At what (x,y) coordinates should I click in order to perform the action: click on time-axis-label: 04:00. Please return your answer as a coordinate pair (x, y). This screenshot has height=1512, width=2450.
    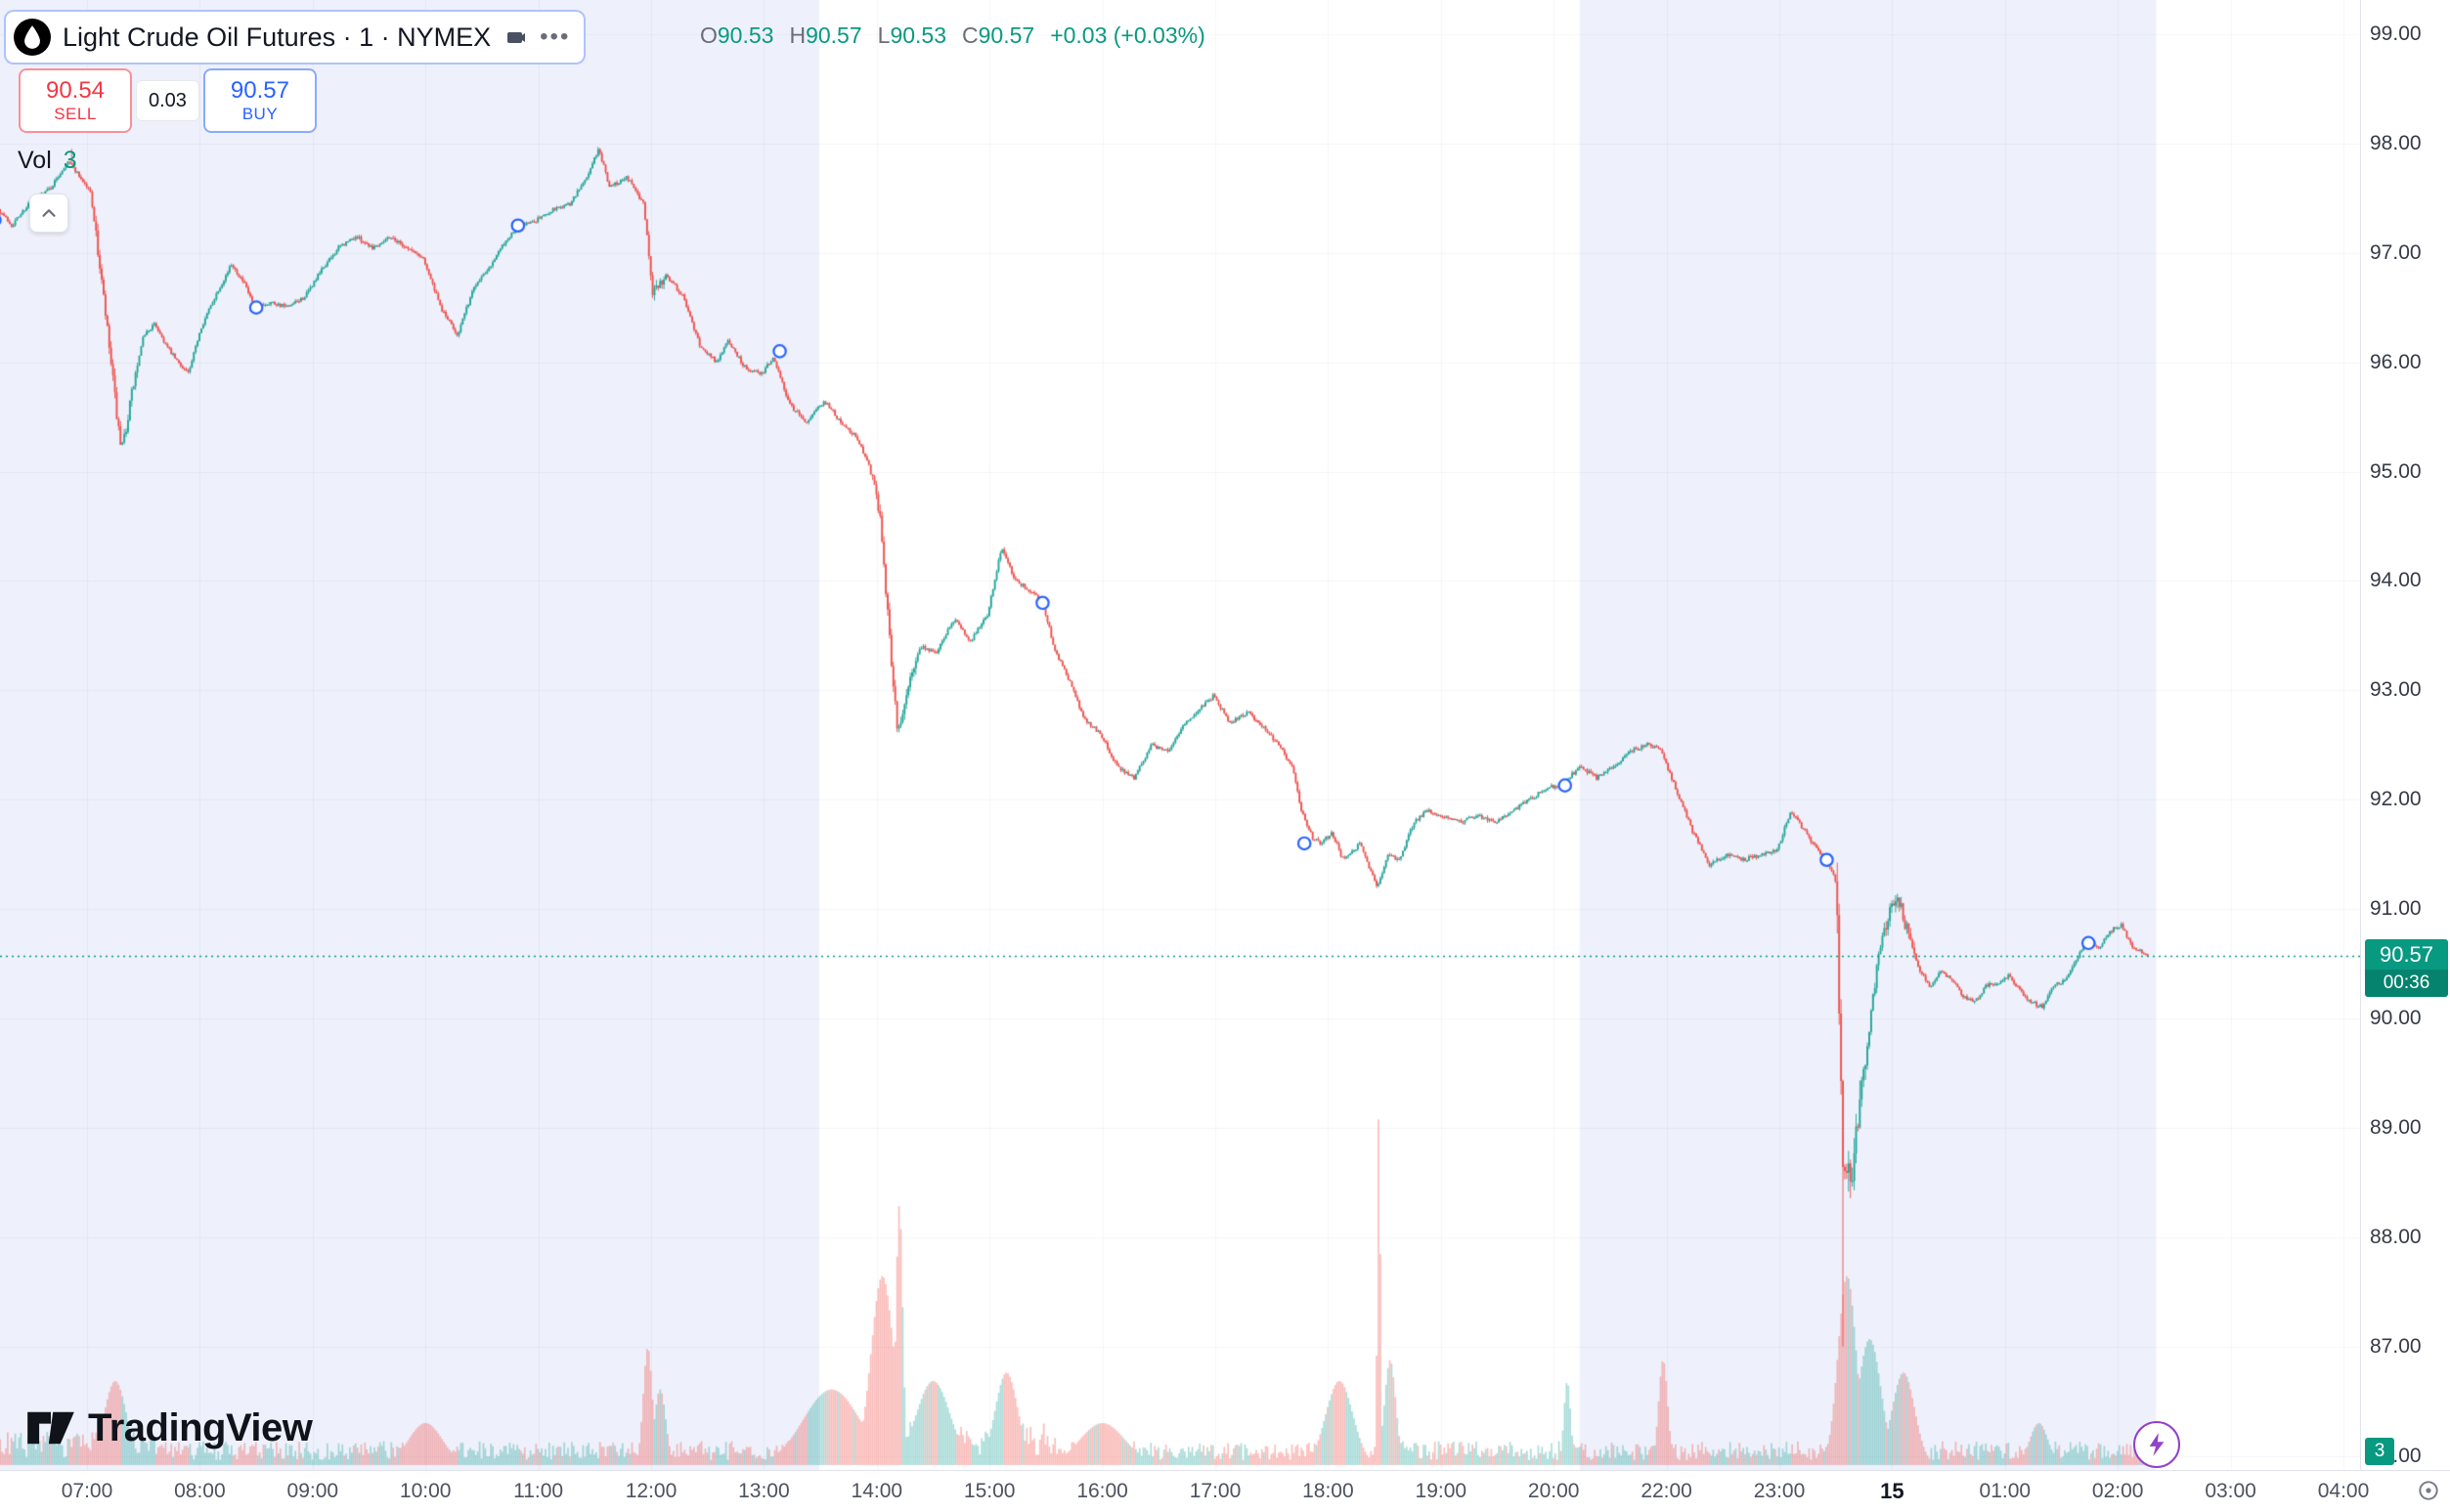
    Looking at the image, I should click on (2343, 1491).